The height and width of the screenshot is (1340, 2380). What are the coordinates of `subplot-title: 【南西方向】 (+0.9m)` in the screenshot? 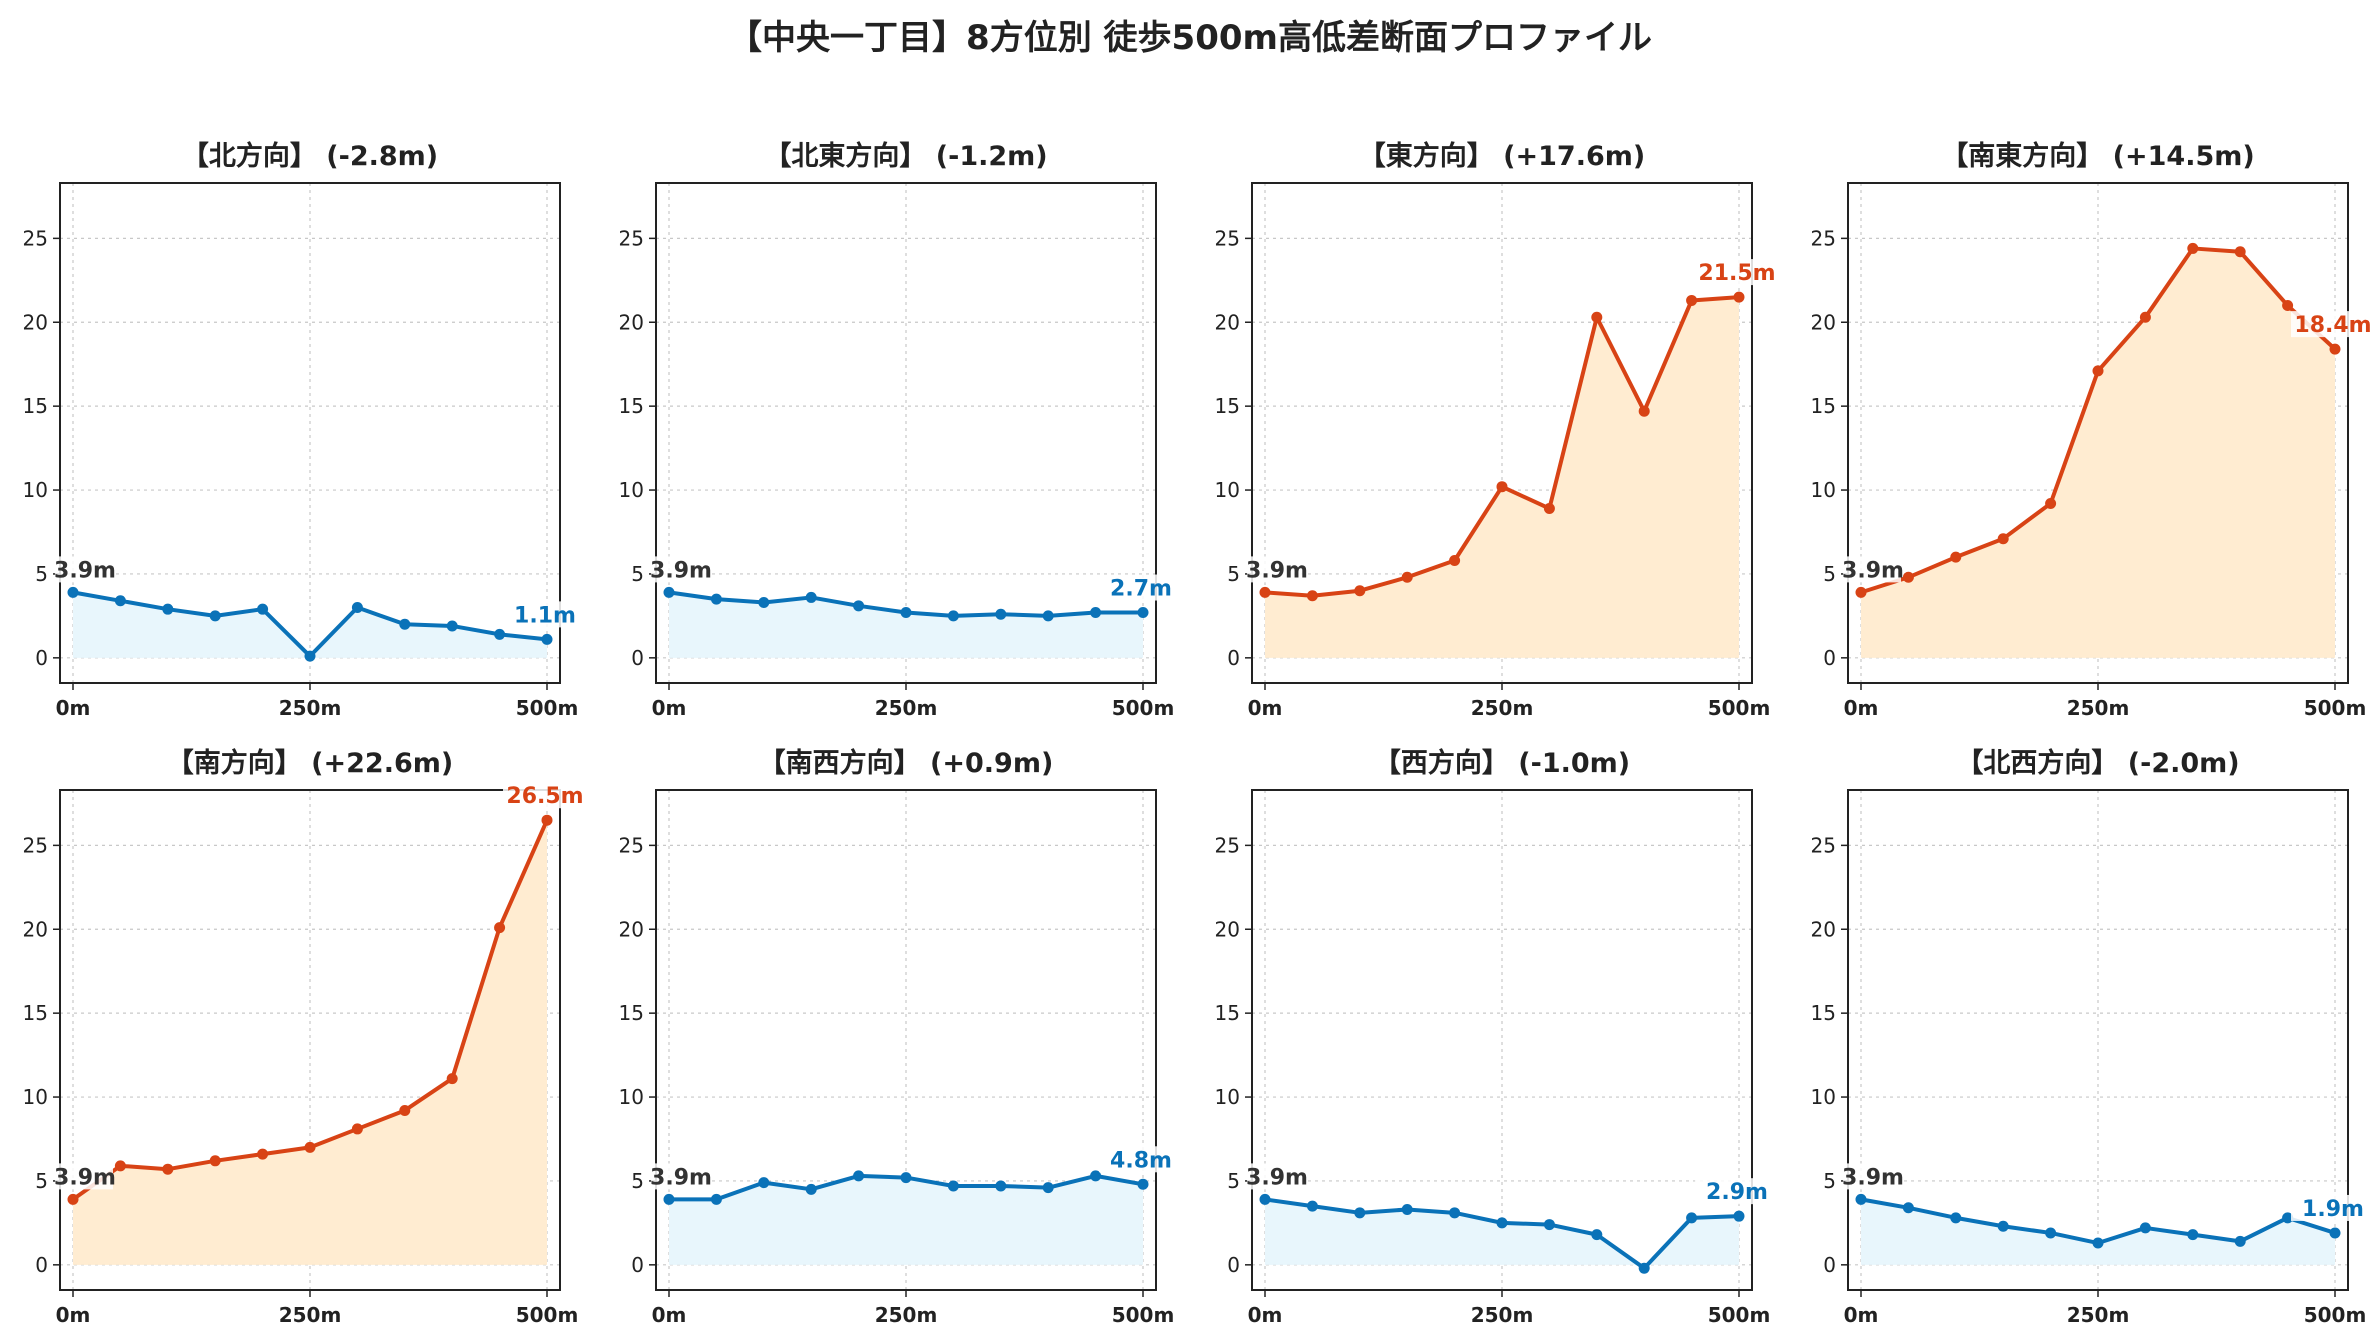 It's located at (906, 763).